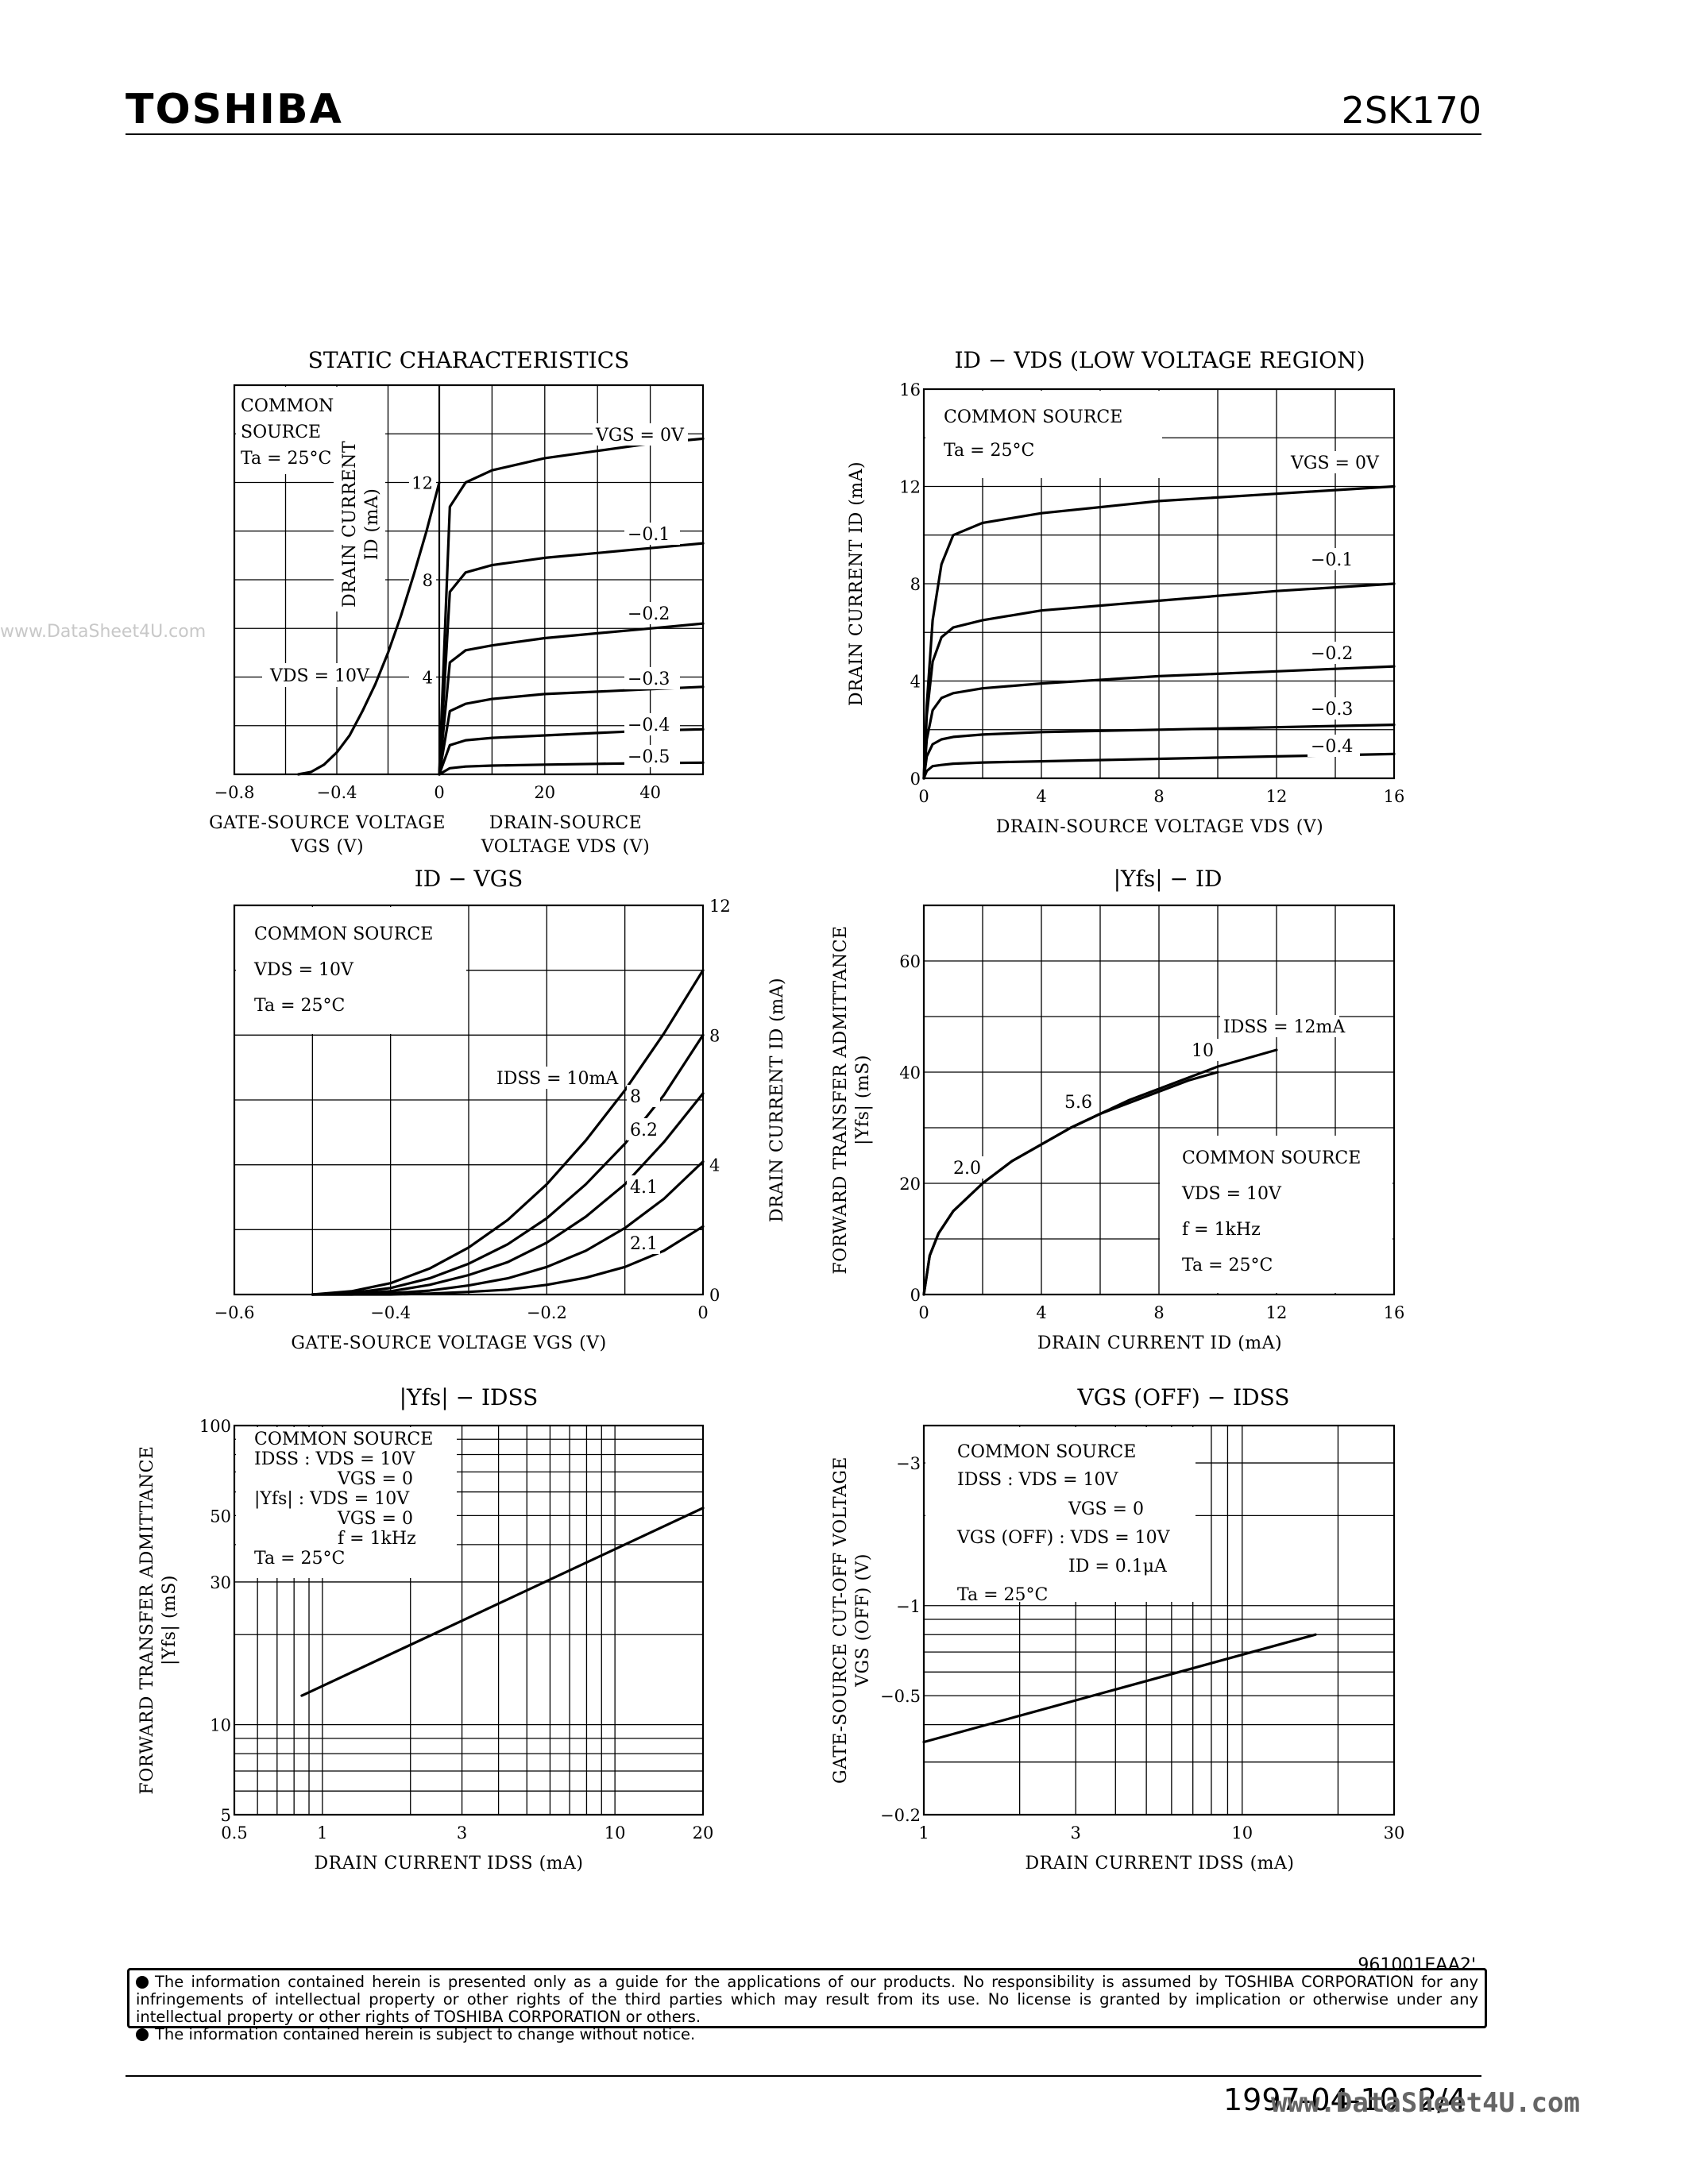  Describe the element at coordinates (1119, 1689) in the screenshot. I see `vgsoff-curve` at that location.